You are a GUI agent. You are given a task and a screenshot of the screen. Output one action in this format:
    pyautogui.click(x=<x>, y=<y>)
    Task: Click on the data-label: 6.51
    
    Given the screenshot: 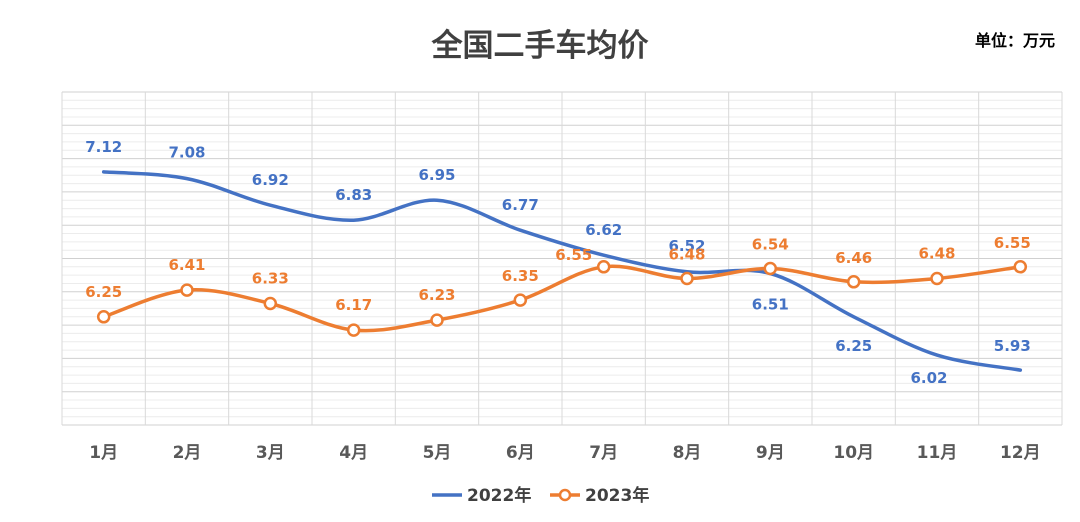 What is the action you would take?
    pyautogui.click(x=770, y=305)
    